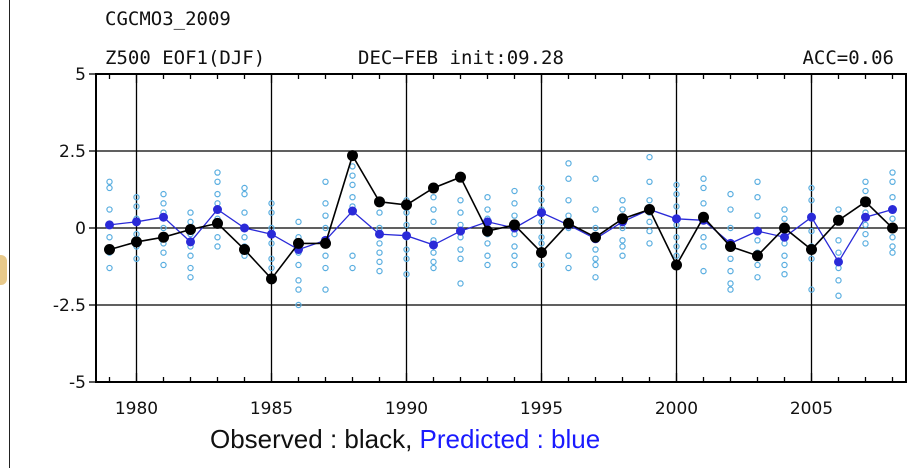  Describe the element at coordinates (136, 409) in the screenshot. I see `x-tick-label: 1980` at that location.